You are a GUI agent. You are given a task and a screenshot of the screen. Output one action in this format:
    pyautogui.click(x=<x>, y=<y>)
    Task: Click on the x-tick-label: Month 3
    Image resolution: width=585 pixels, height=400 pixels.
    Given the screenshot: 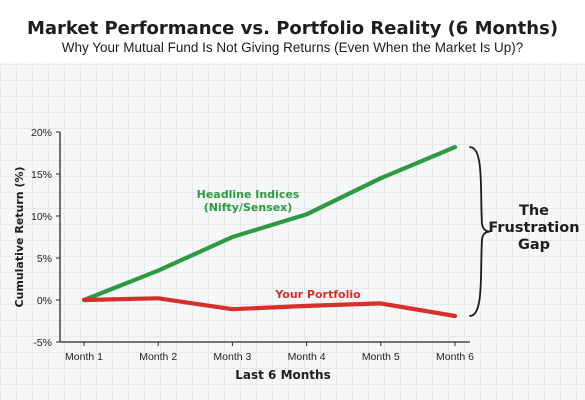 What is the action you would take?
    pyautogui.click(x=232, y=357)
    